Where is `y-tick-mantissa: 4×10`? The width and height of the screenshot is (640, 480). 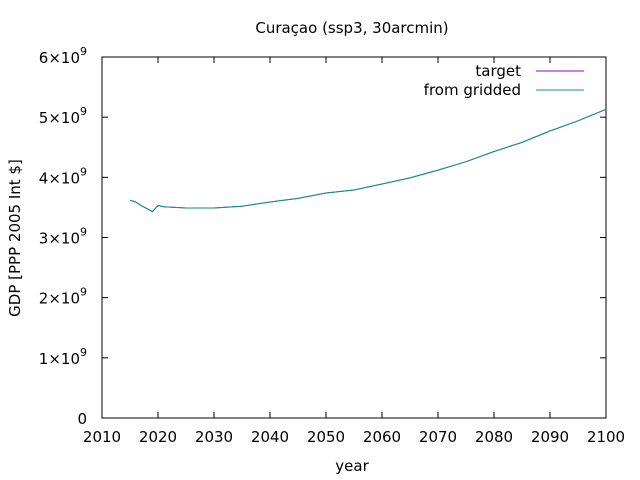
y-tick-mantissa: 4×10 is located at coordinates (59, 178).